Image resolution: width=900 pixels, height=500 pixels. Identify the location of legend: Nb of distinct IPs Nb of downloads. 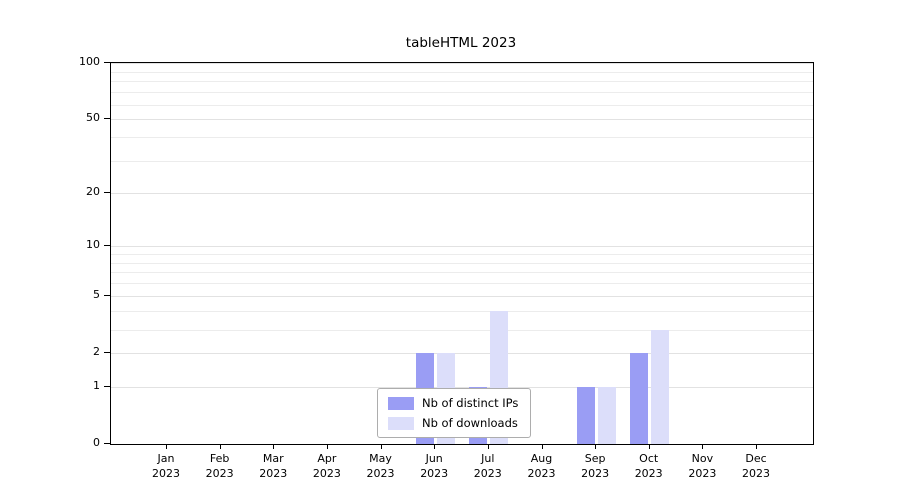
(454, 413).